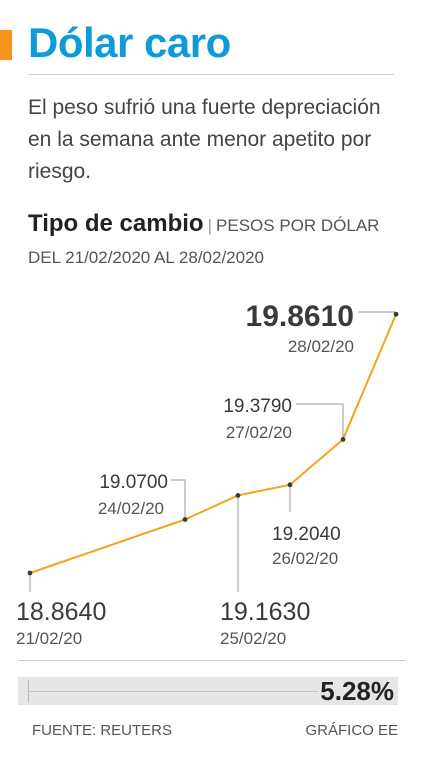 The image size is (424, 768). I want to click on accent-bar, so click(6, 45).